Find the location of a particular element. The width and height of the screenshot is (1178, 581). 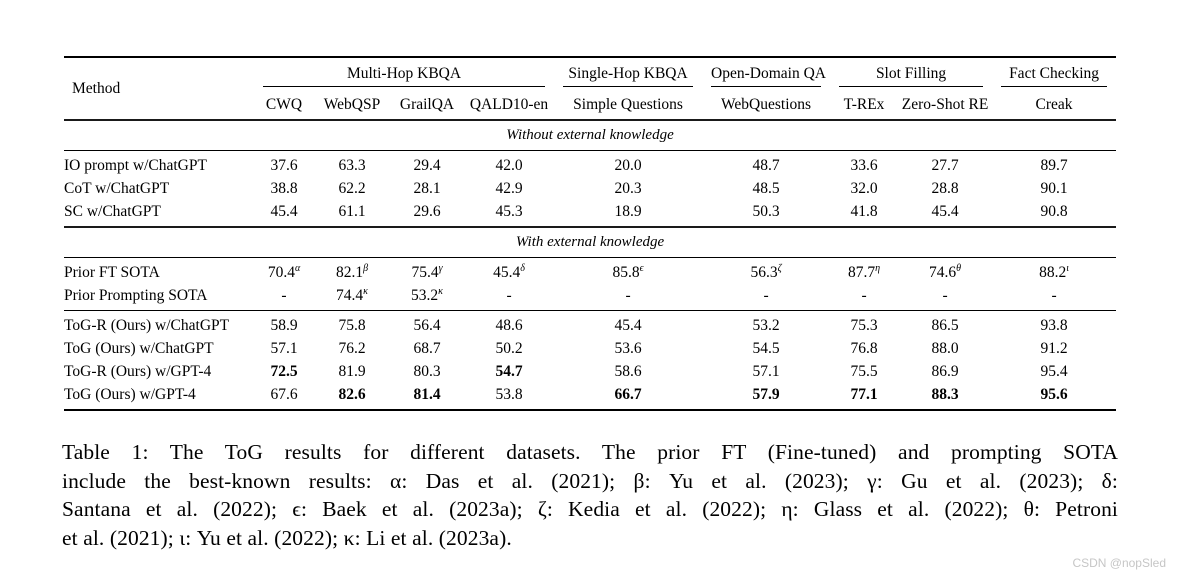

value-cell: 75.5 is located at coordinates (864, 371).